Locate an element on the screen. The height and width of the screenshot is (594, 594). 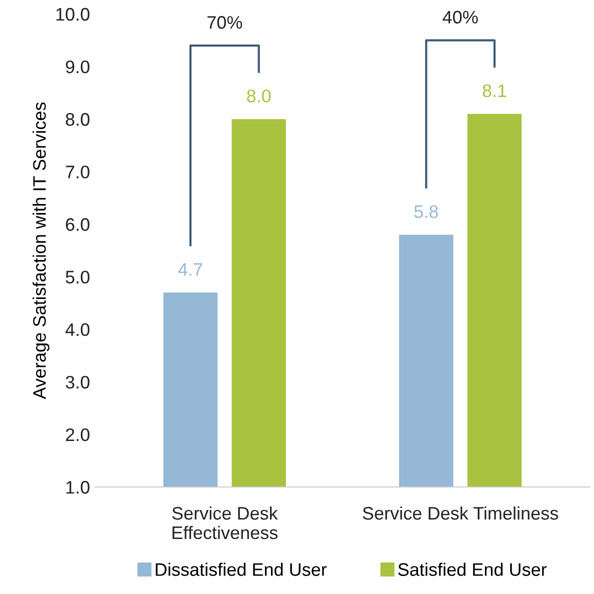
y-tick-label: 8.0 is located at coordinates (78, 119).